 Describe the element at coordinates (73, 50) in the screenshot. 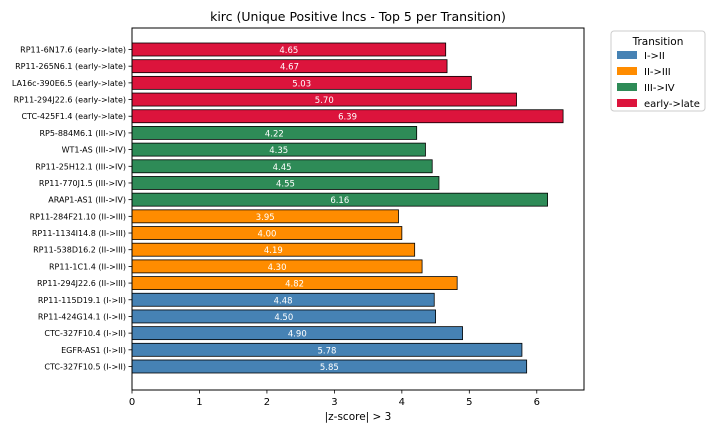

I see `y-tick-label: RP11-6N17.6 (early->late)` at that location.